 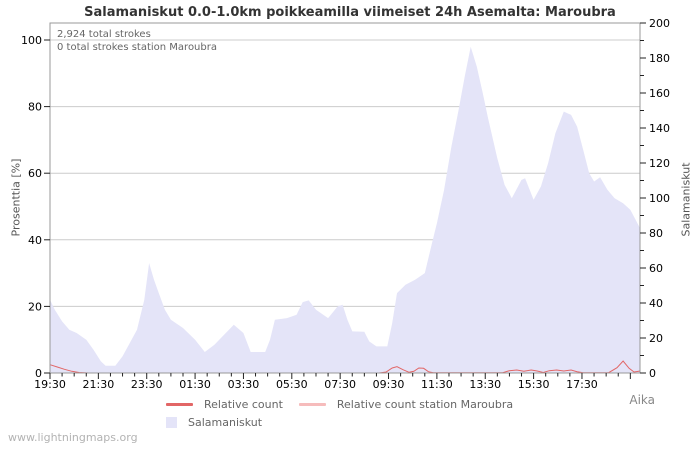 I want to click on svg-text: 200, so click(x=659, y=23).